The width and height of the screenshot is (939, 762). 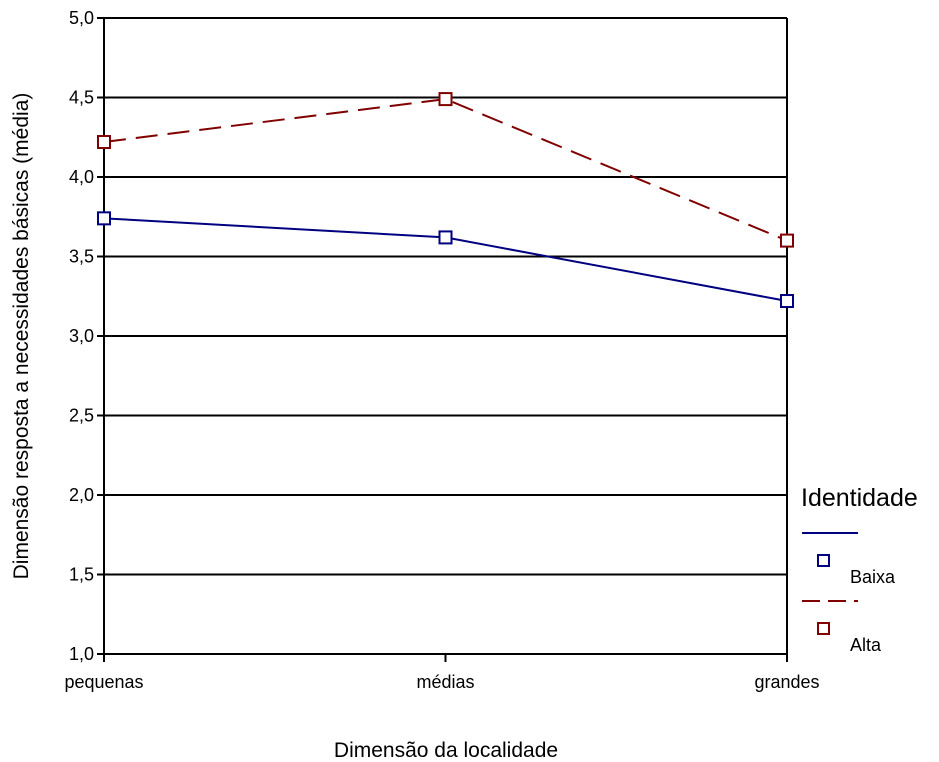 I want to click on x-tick-labels: pequenas médias grandes, so click(x=441, y=682).